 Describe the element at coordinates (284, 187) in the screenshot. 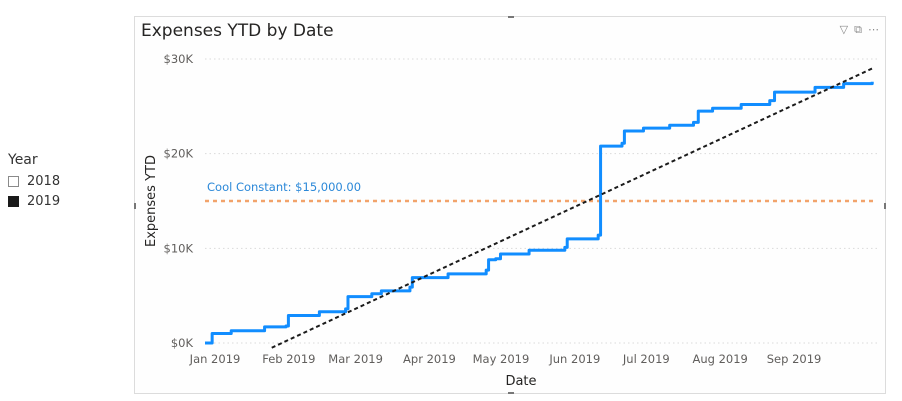

I see `constant-line-label: Cool Constant: $15,000.00` at that location.